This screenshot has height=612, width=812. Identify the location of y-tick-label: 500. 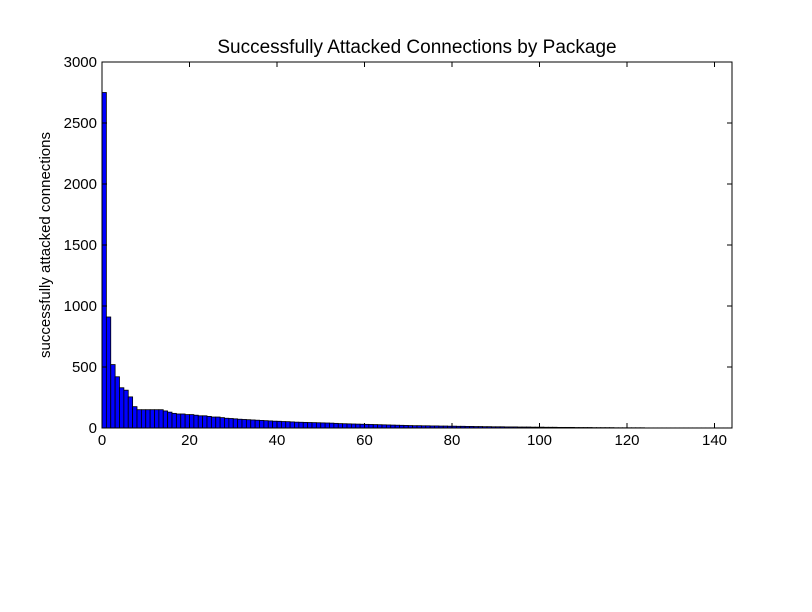
(84, 367).